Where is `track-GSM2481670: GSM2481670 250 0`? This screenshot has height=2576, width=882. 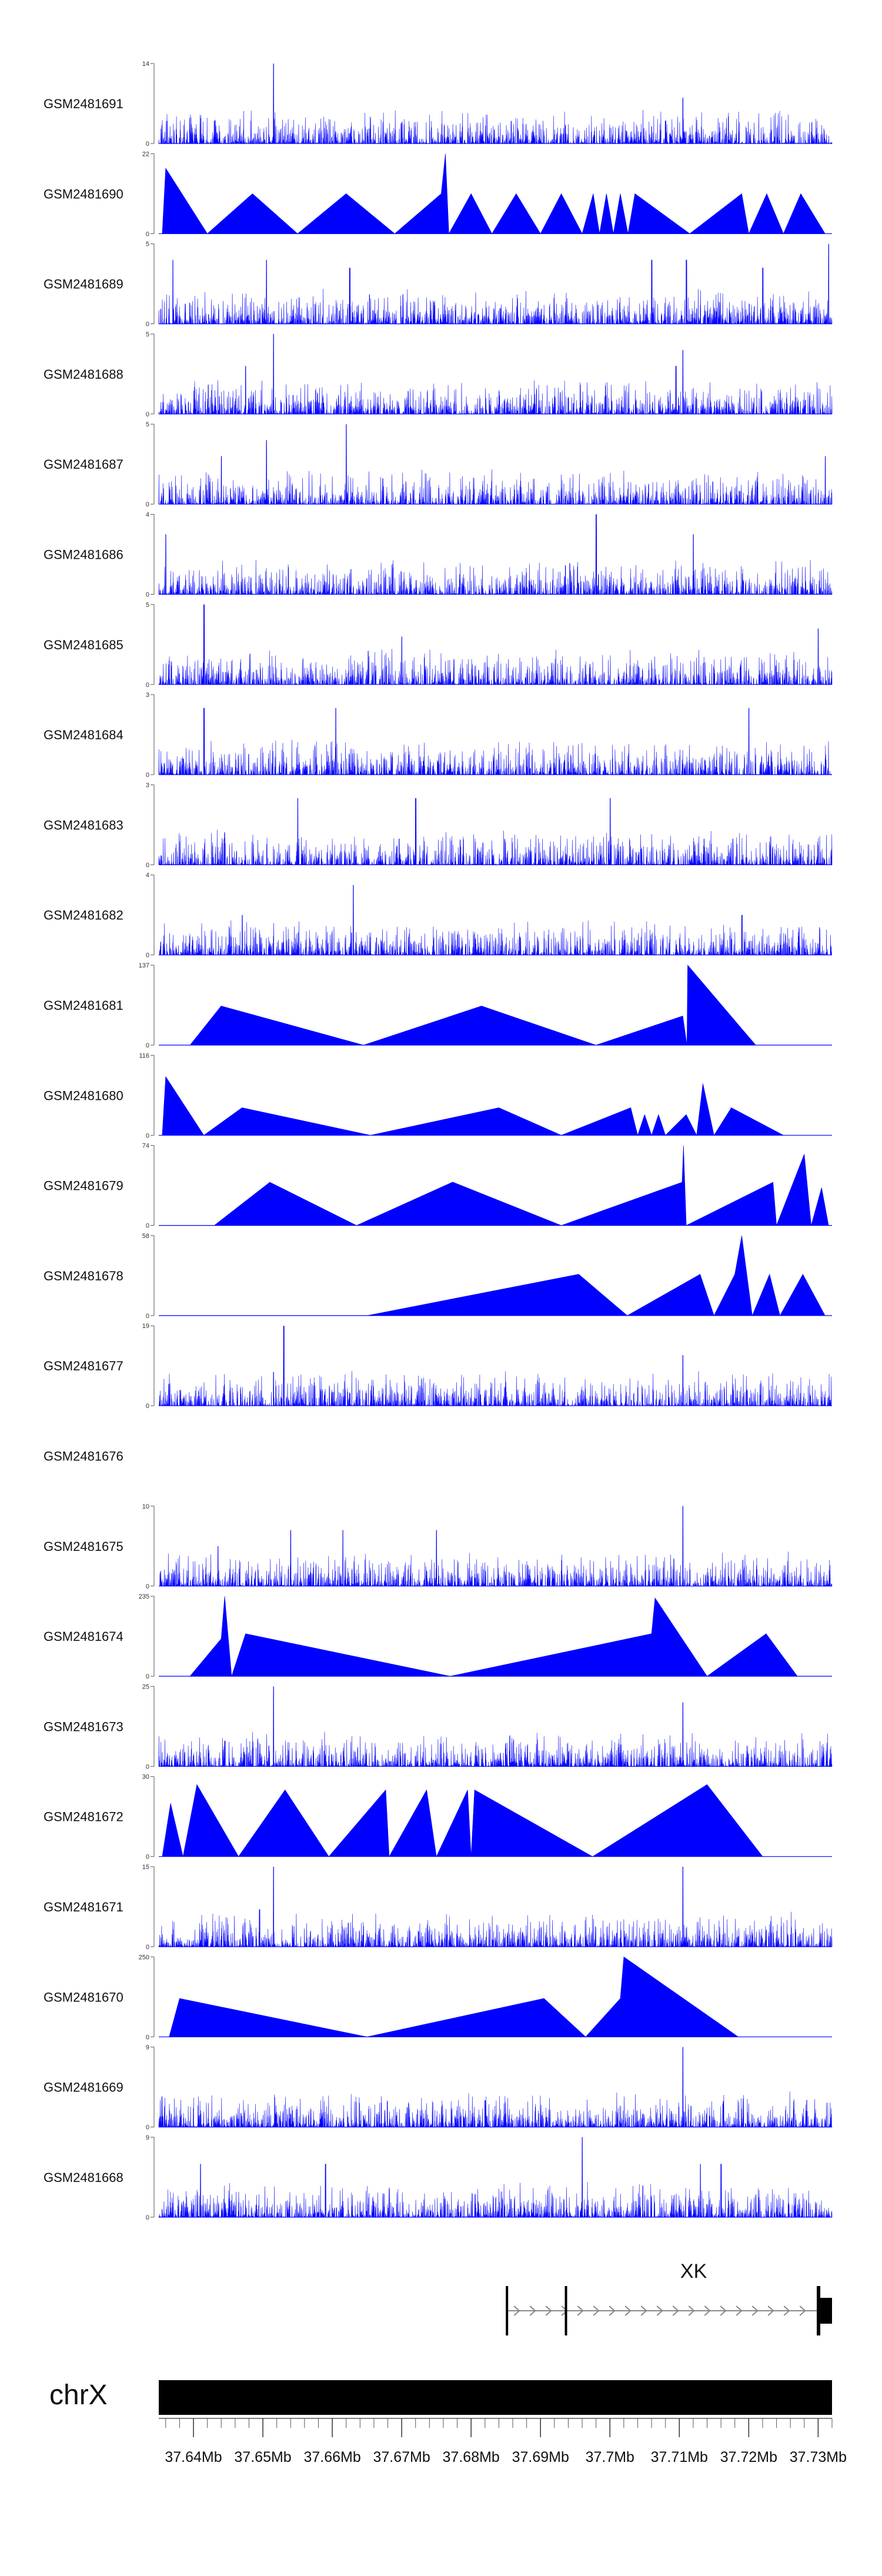 track-GSM2481670: GSM2481670 250 0 is located at coordinates (438, 1997).